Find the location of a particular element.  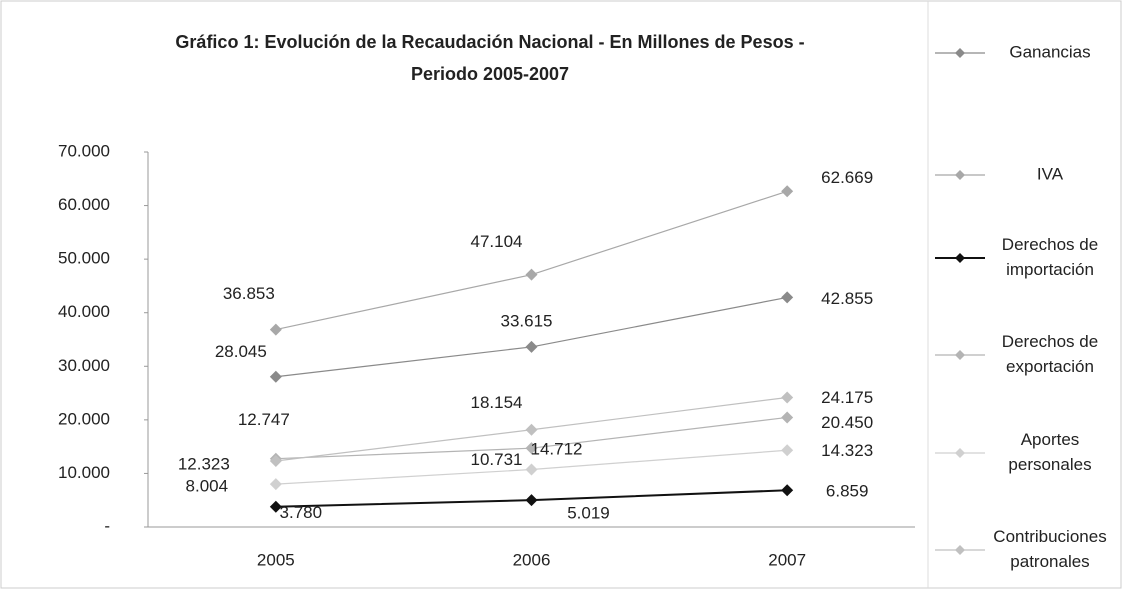

data-label: 62.669 is located at coordinates (847, 177).